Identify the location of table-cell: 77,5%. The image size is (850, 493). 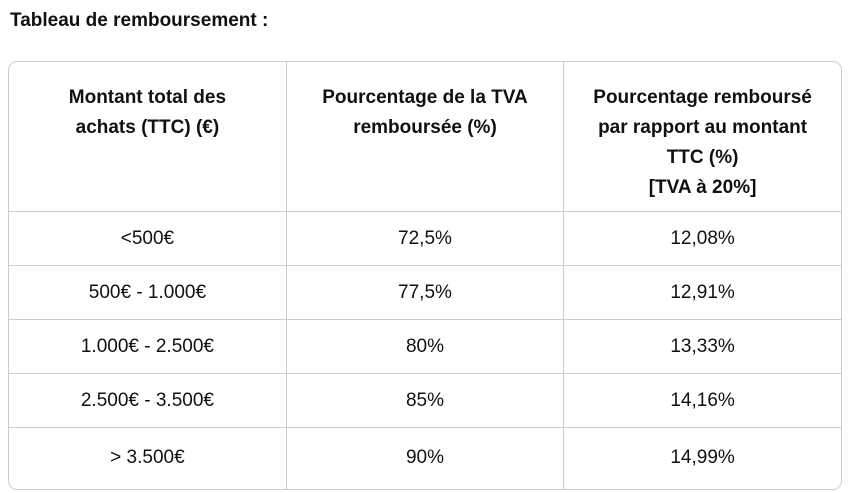
(425, 292).